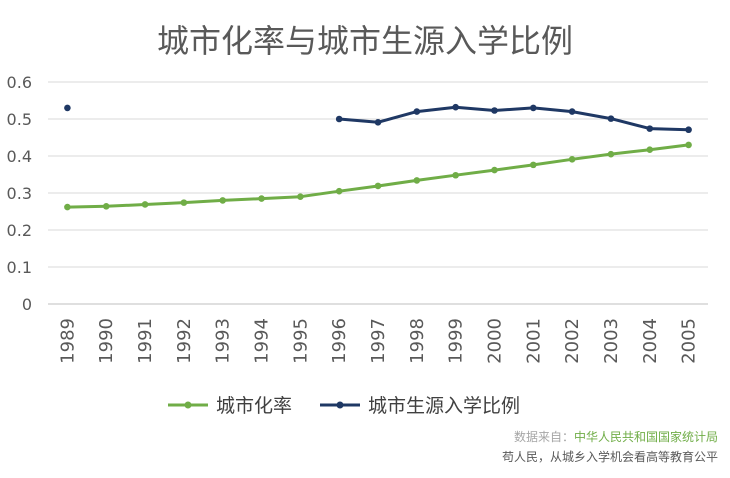 This screenshot has height=478, width=730. Describe the element at coordinates (67, 341) in the screenshot. I see `x-tick-label: 1989` at that location.